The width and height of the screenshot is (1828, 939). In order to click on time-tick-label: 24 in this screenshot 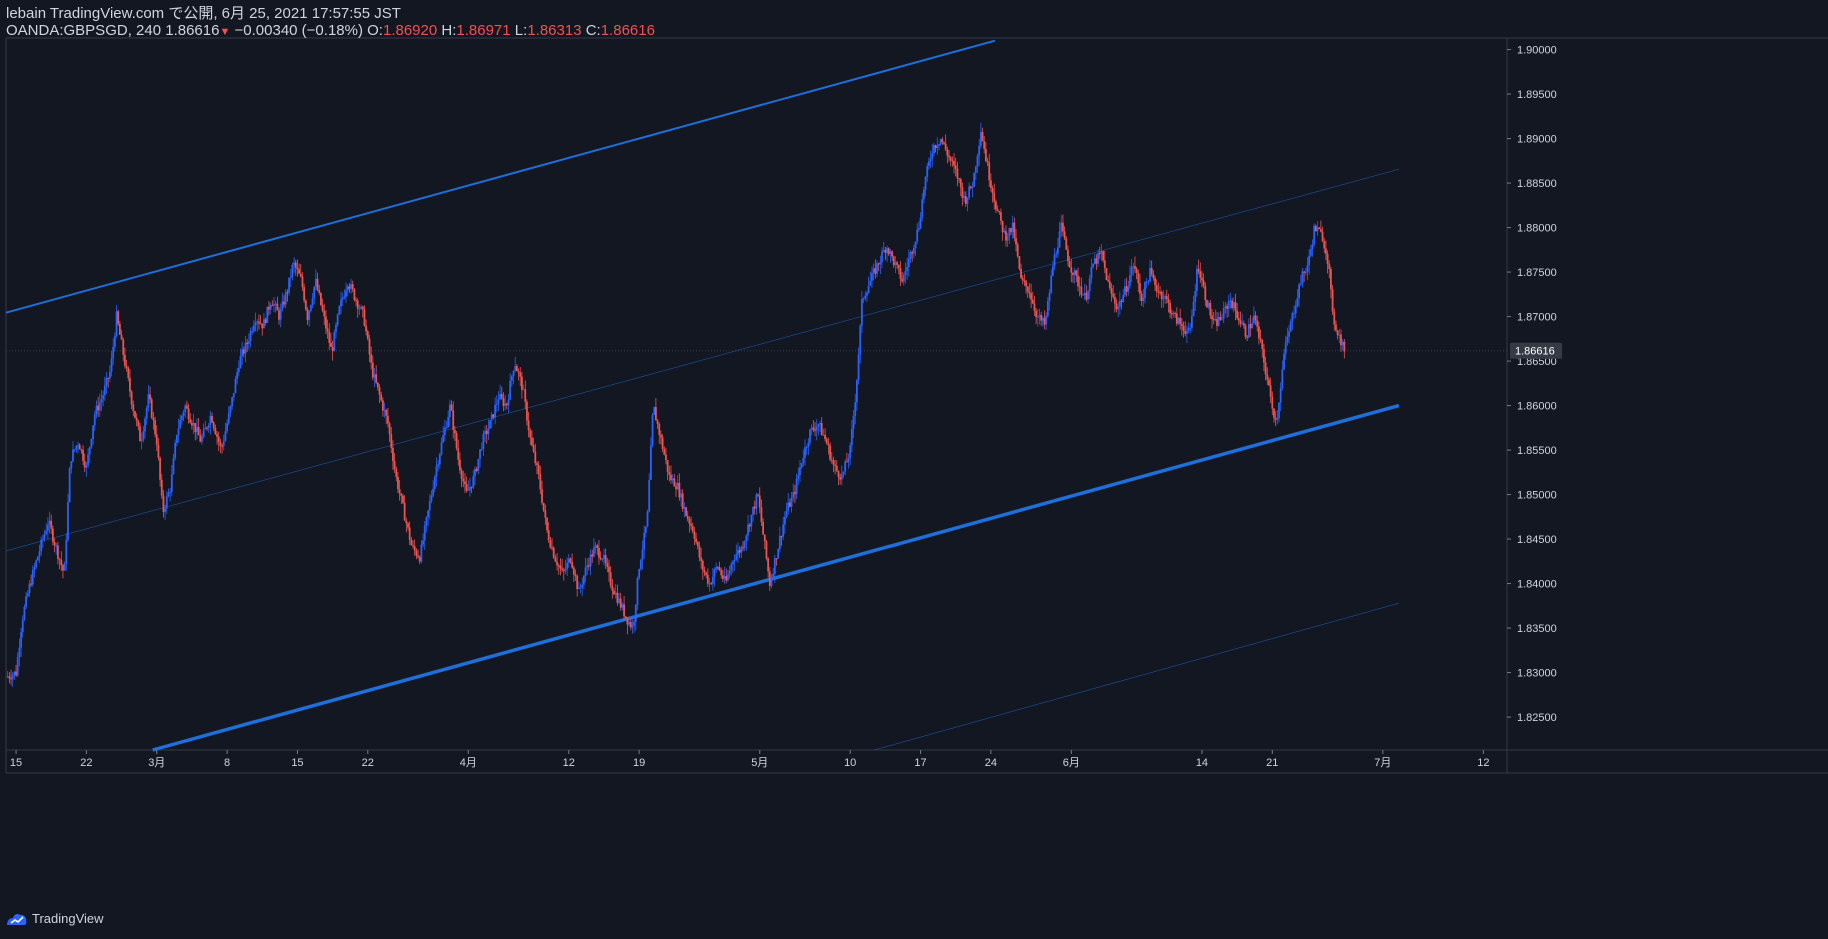, I will do `click(991, 763)`.